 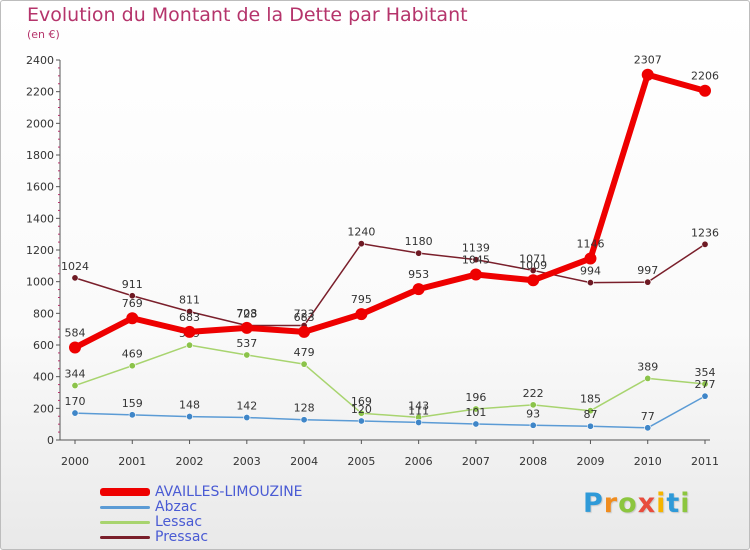 I want to click on y-tick-label: 400, so click(x=43, y=377).